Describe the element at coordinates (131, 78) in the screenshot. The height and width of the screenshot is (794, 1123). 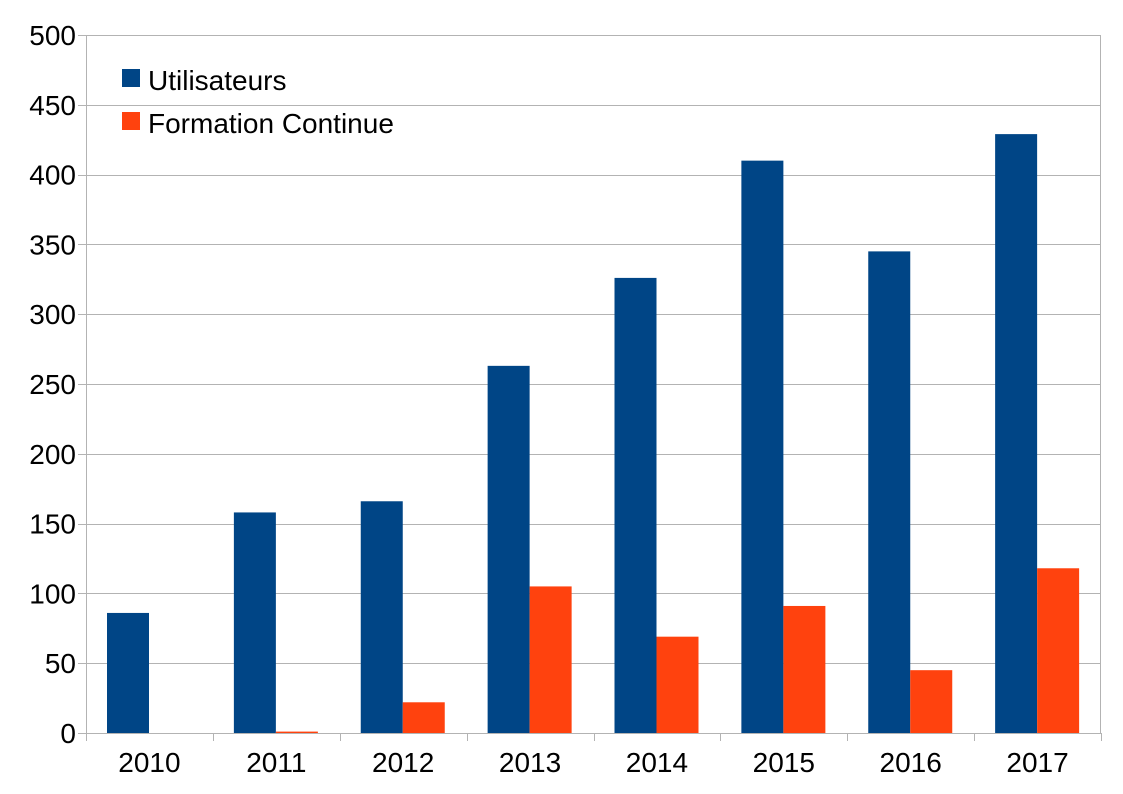
I see `legend-swatch-utilisateurs` at that location.